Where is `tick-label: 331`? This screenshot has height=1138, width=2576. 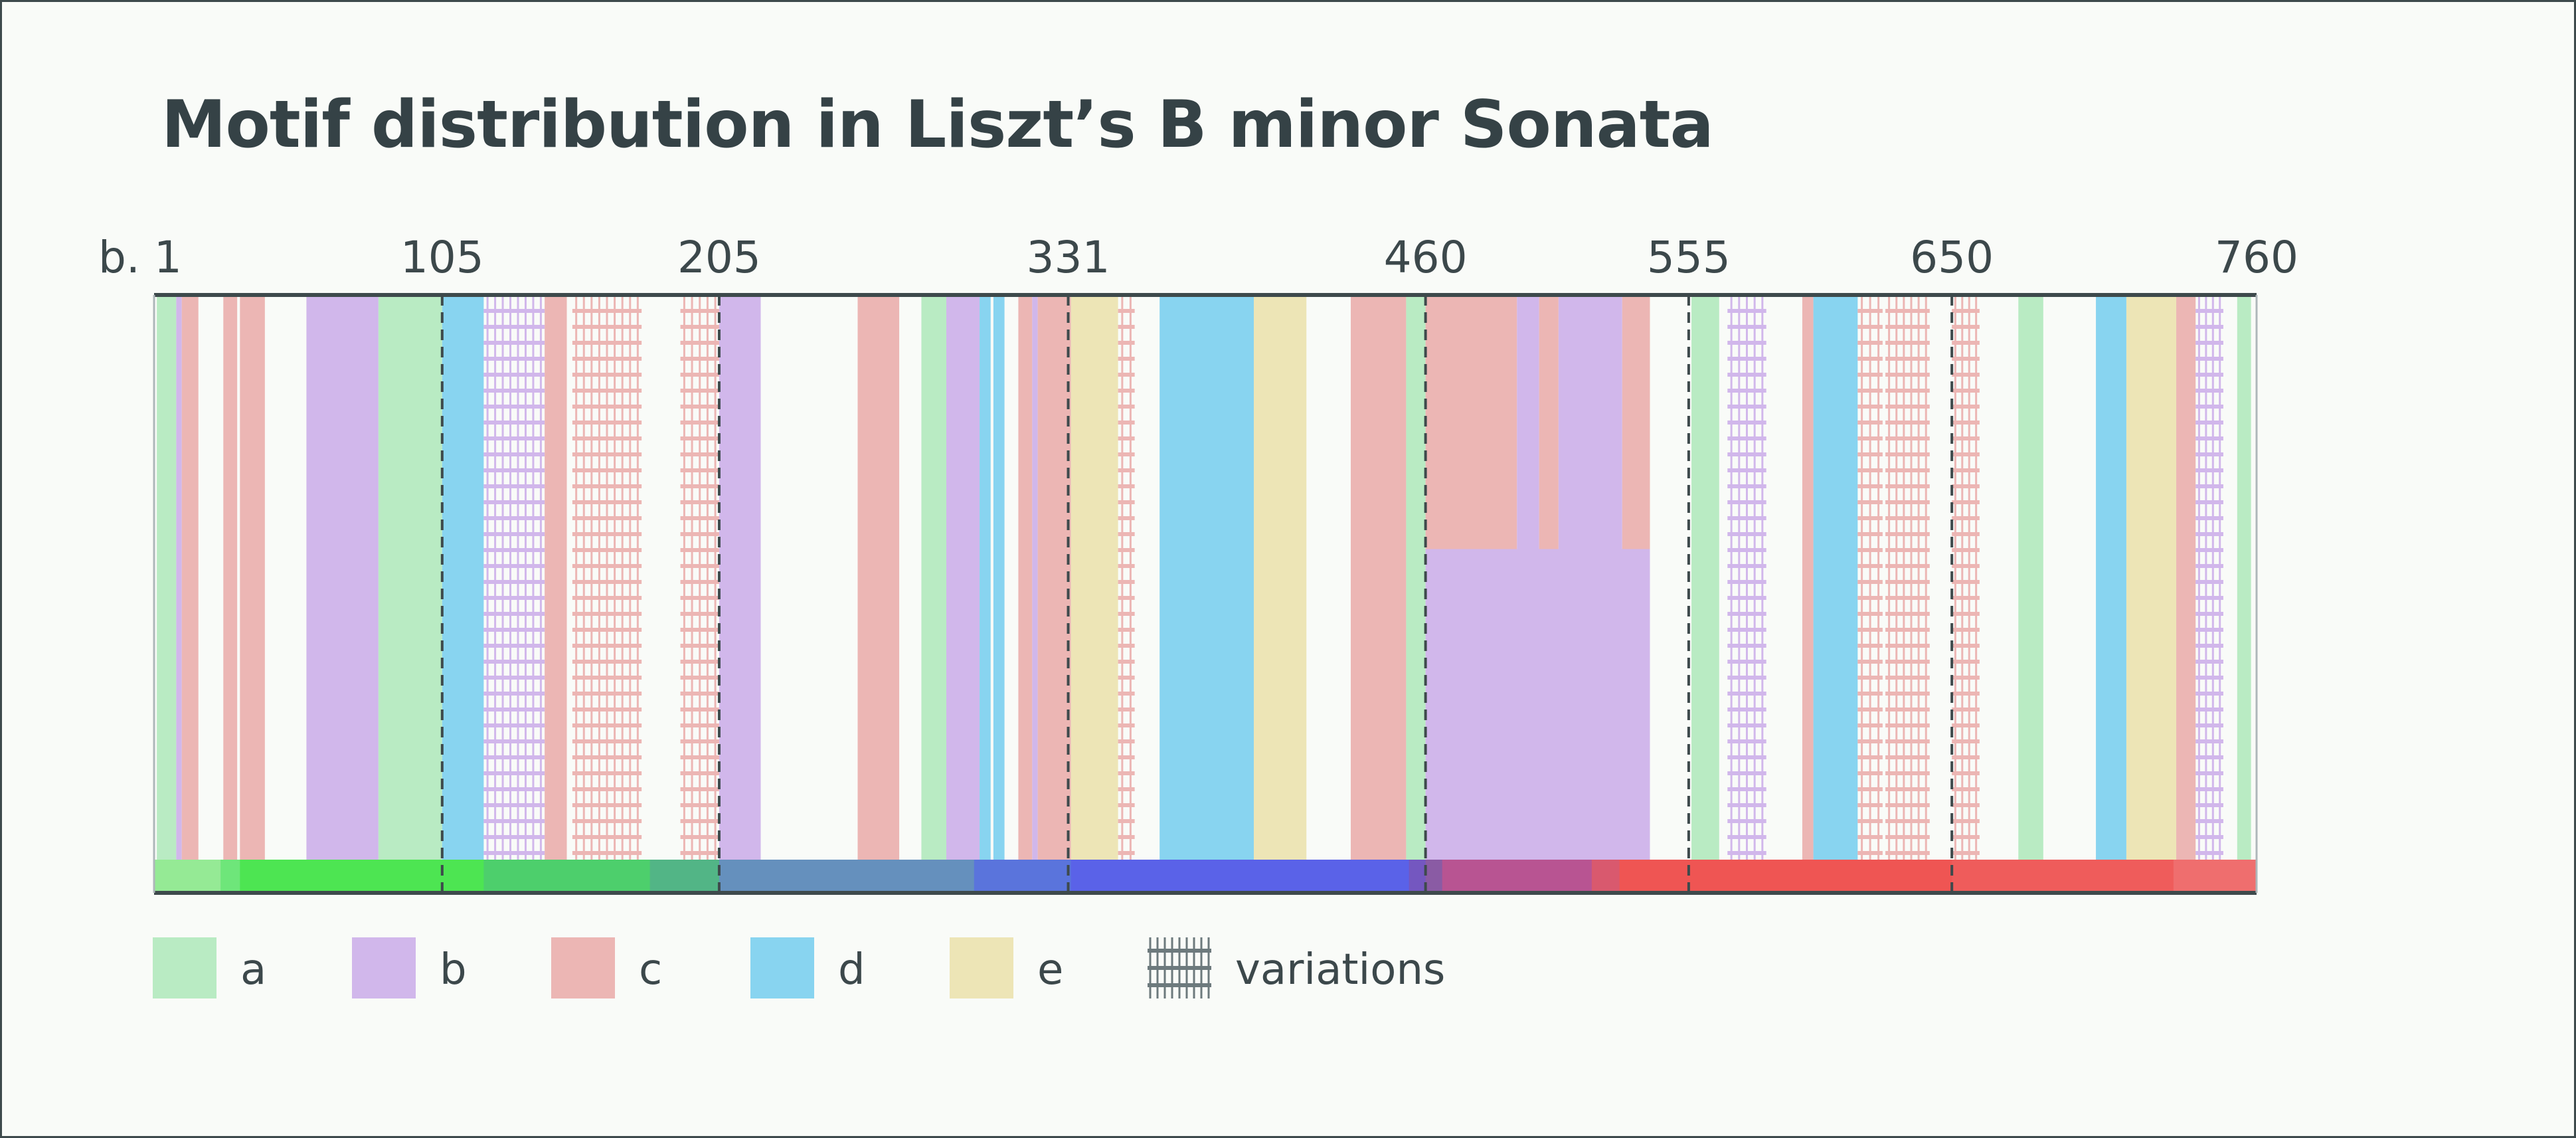
tick-label: 331 is located at coordinates (1068, 257).